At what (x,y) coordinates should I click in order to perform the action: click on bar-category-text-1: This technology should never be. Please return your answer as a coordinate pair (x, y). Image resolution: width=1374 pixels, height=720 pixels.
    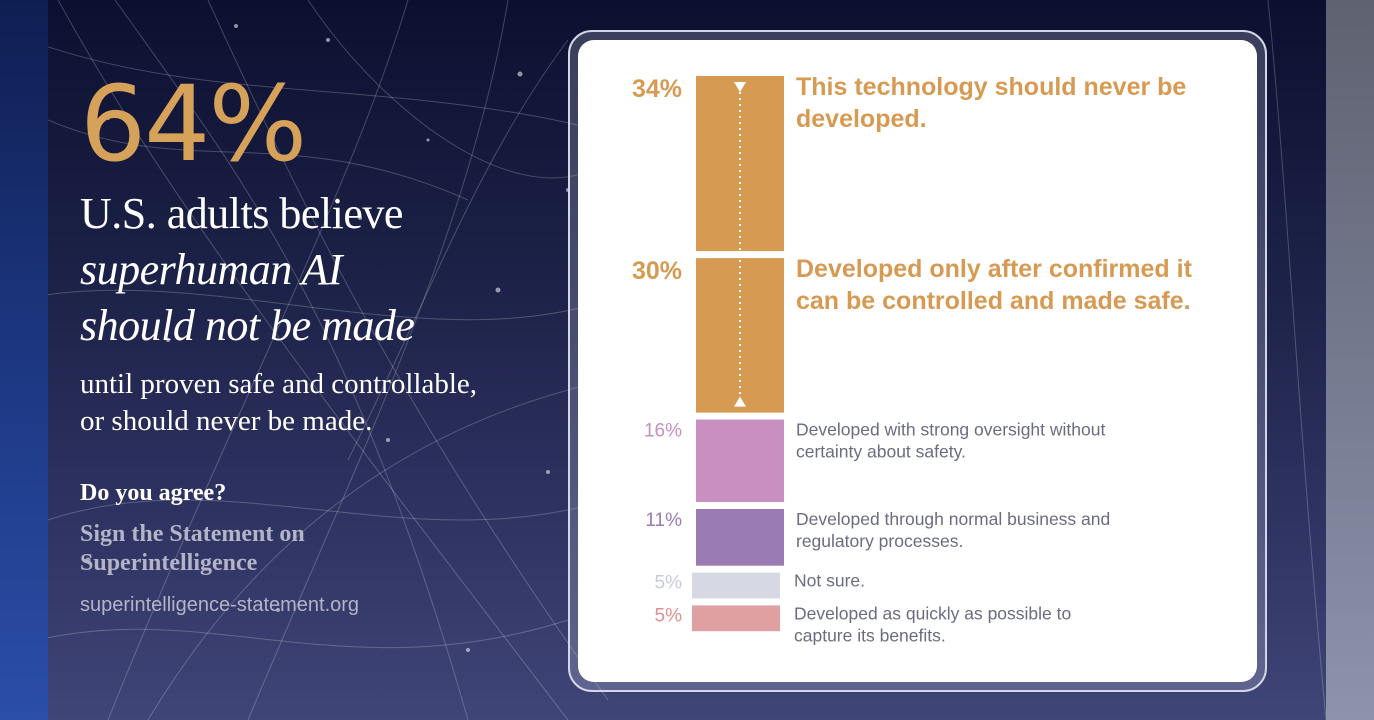
    Looking at the image, I should click on (991, 87).